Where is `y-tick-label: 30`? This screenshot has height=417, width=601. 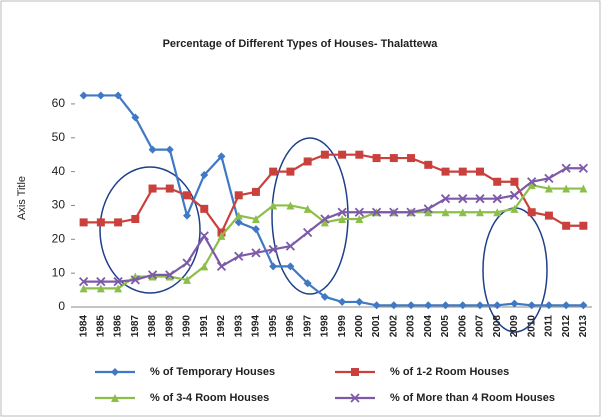 y-tick-label: 30 is located at coordinates (59, 205).